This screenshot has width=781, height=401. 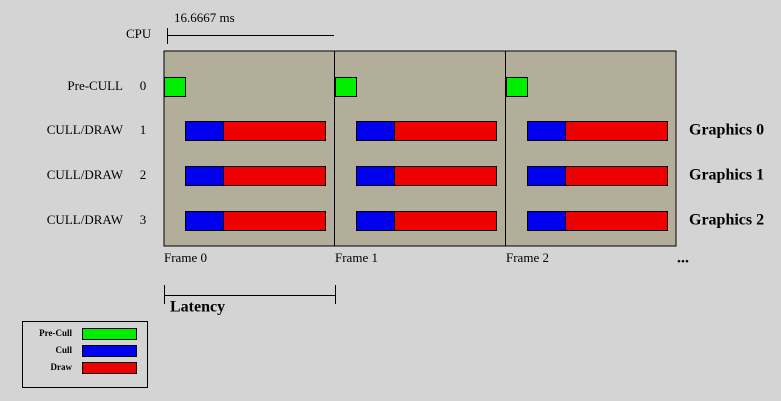 I want to click on frame-label: Frame 0, so click(x=185, y=257).